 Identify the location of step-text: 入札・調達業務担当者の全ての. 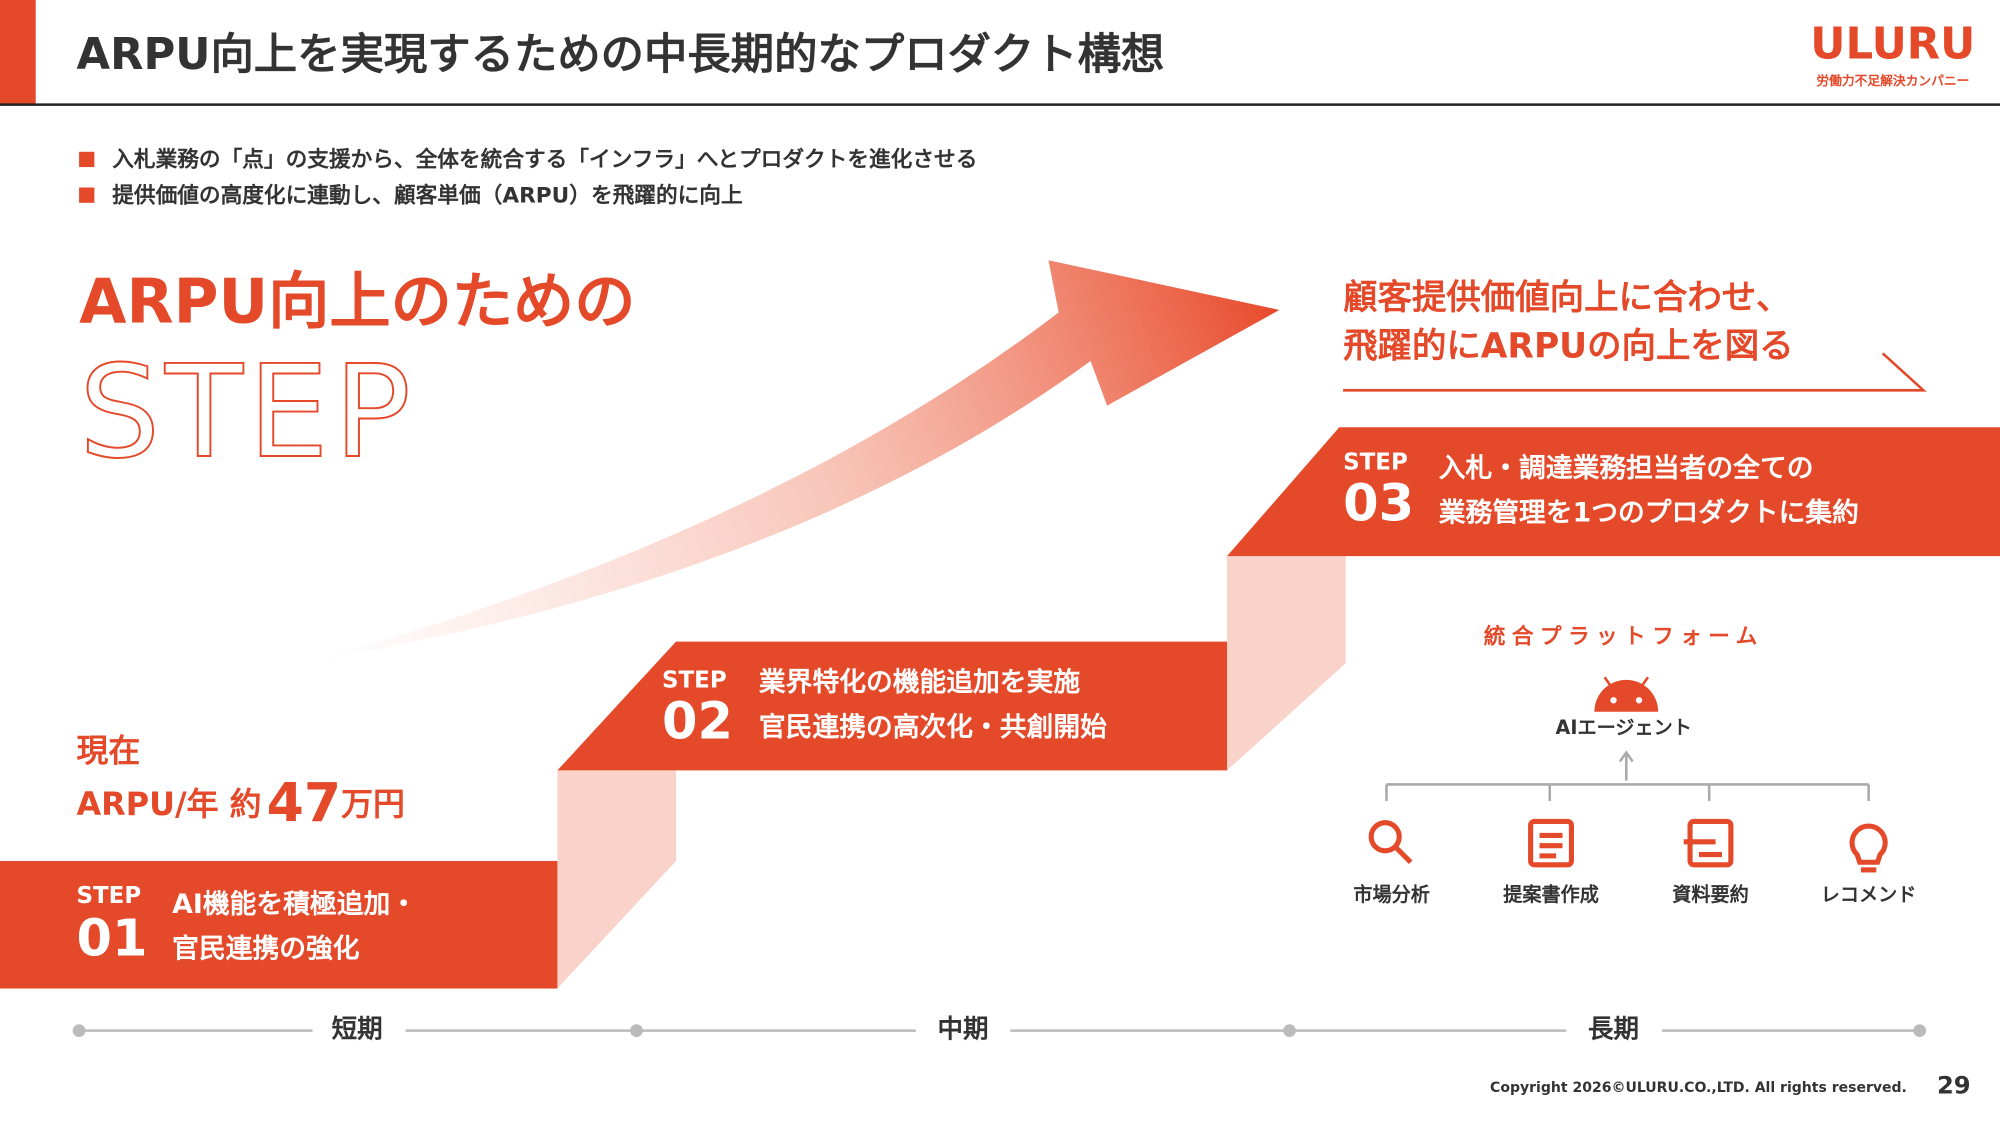
(1626, 468).